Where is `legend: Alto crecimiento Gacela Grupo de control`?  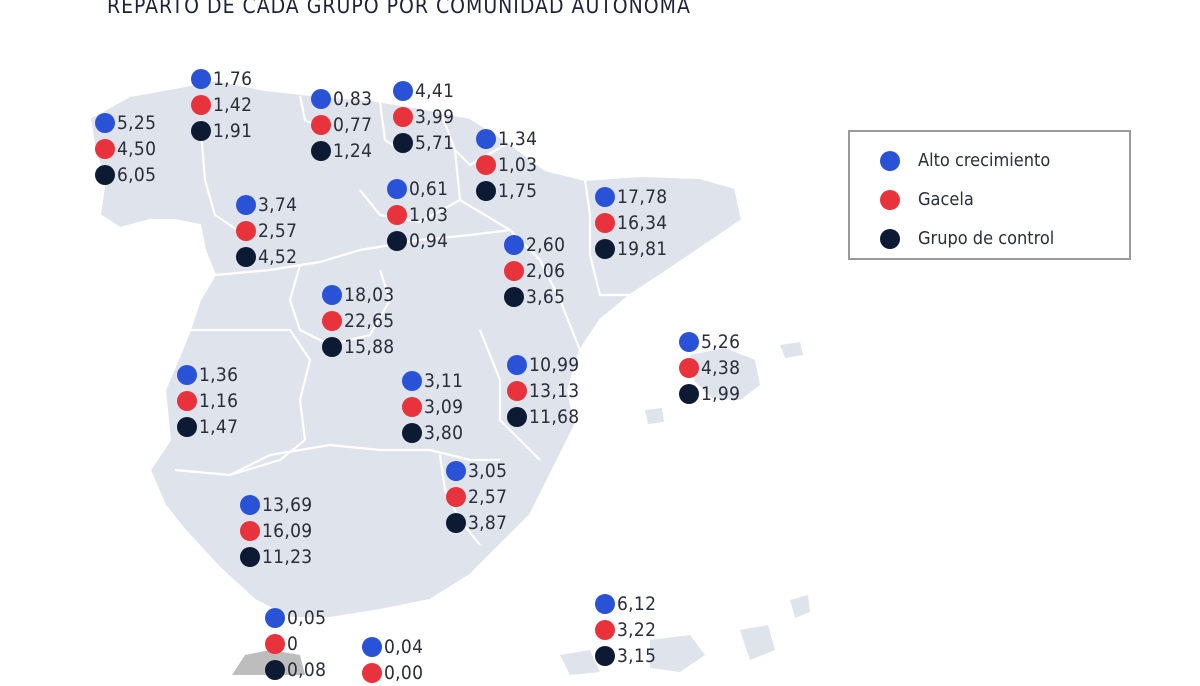
legend: Alto crecimiento Gacela Grupo de control is located at coordinates (989, 195).